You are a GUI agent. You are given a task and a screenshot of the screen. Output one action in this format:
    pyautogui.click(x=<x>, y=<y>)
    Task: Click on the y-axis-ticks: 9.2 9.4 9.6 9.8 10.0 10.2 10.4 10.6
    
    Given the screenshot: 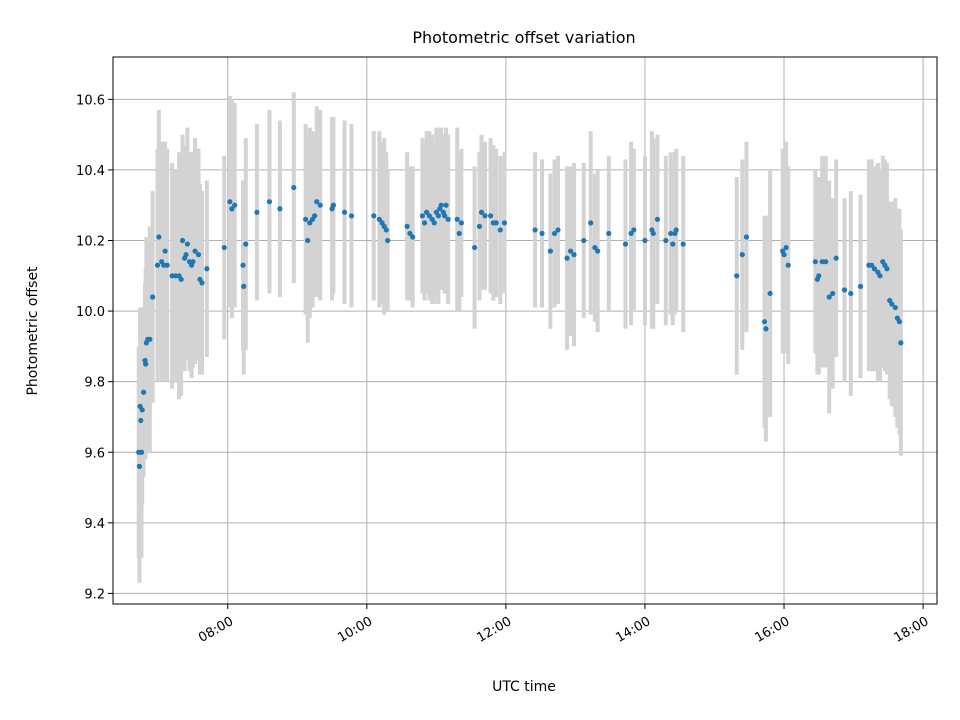 What is the action you would take?
    pyautogui.click(x=94, y=347)
    